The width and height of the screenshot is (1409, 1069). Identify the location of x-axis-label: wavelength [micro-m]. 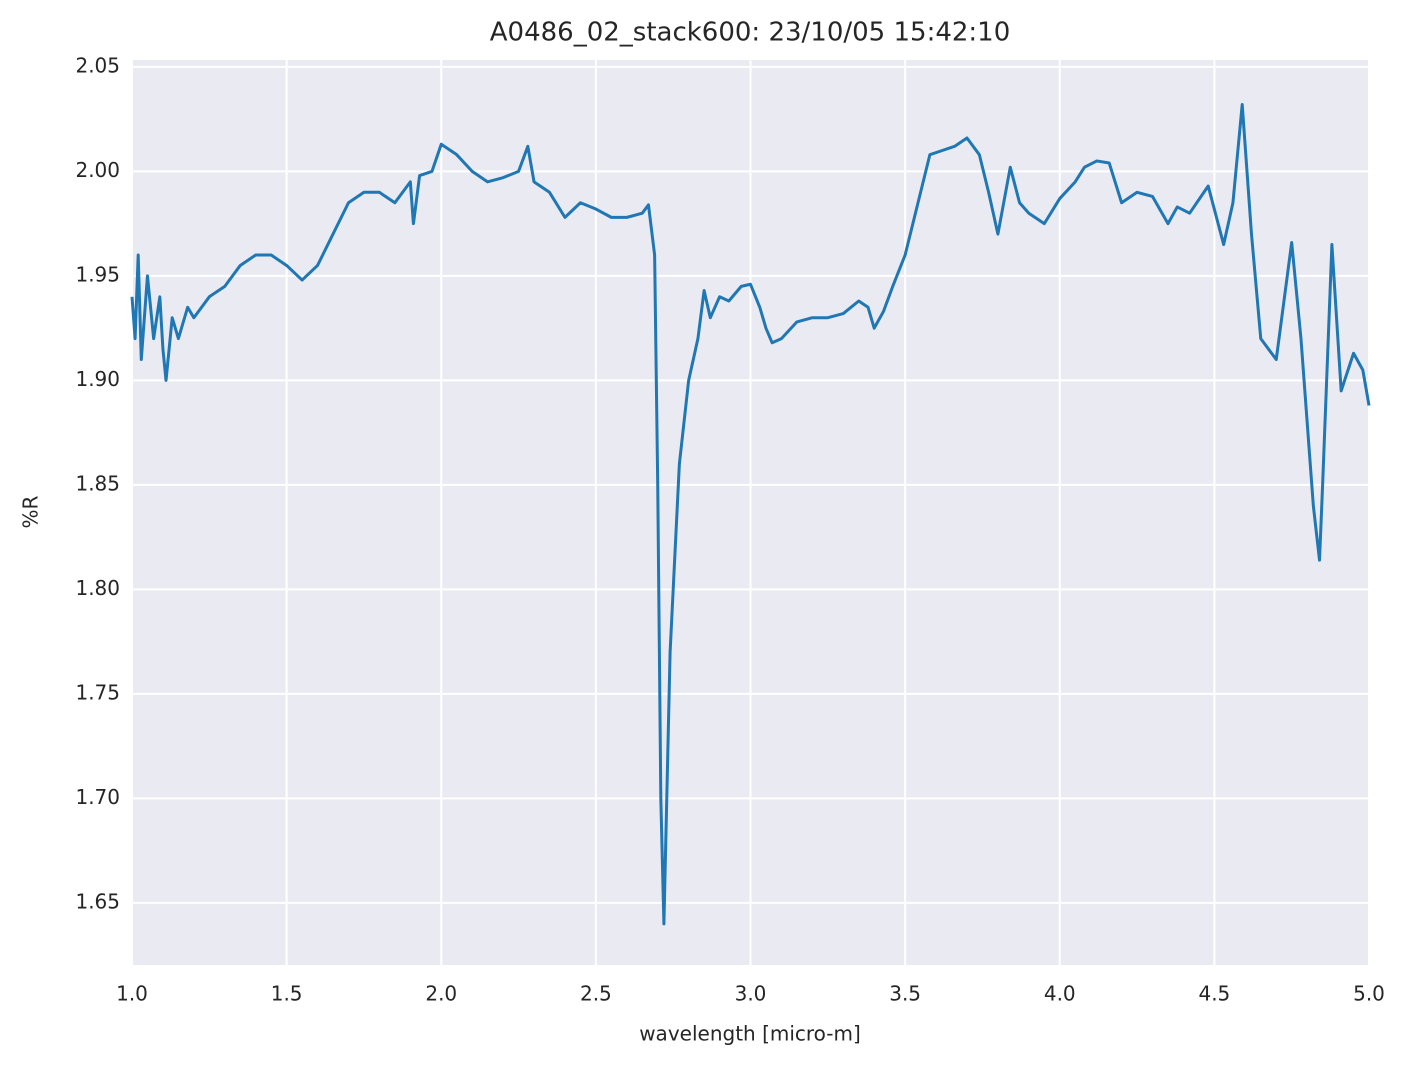
(750, 1034).